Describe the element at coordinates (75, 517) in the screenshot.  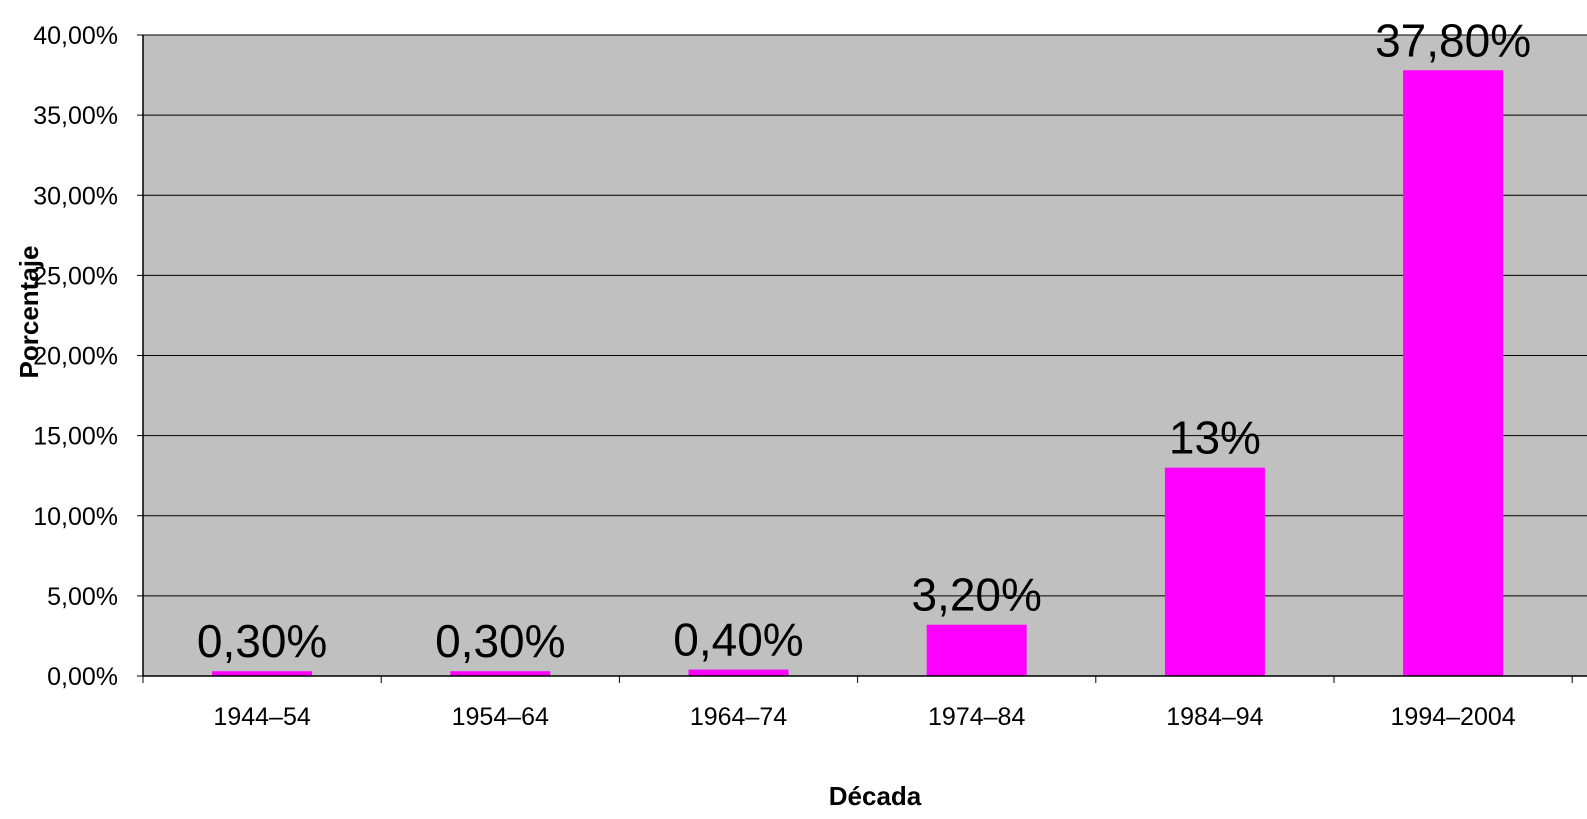
I see `y-tick-label: 10,00%` at that location.